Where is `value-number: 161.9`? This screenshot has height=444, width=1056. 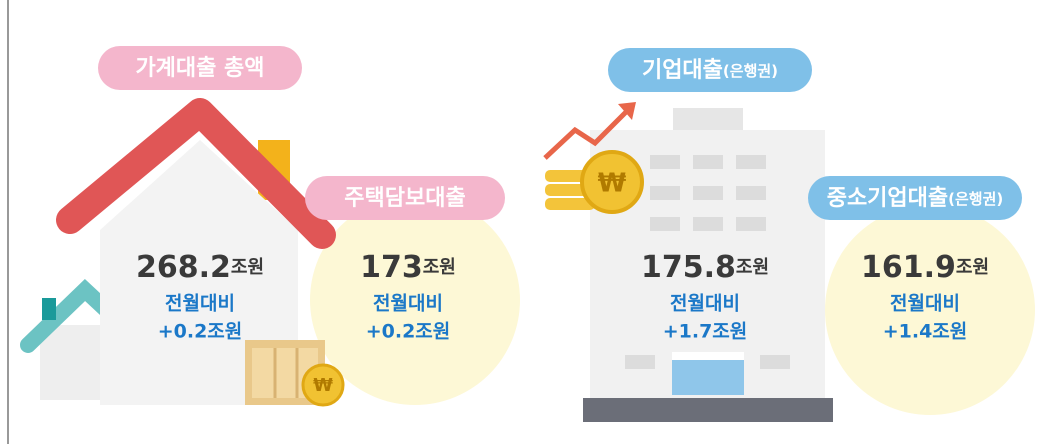 value-number: 161.9 is located at coordinates (908, 267).